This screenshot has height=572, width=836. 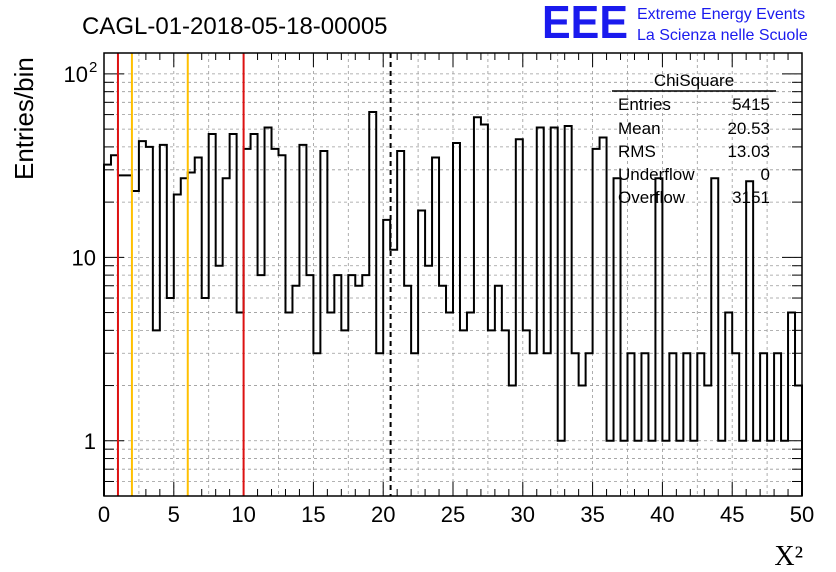 I want to click on x-tick-label: 35, so click(x=592, y=514).